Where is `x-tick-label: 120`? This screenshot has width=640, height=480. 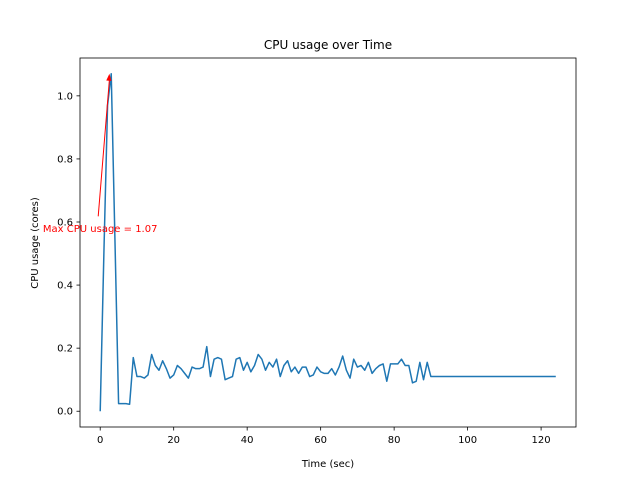 x-tick-label: 120 is located at coordinates (541, 440).